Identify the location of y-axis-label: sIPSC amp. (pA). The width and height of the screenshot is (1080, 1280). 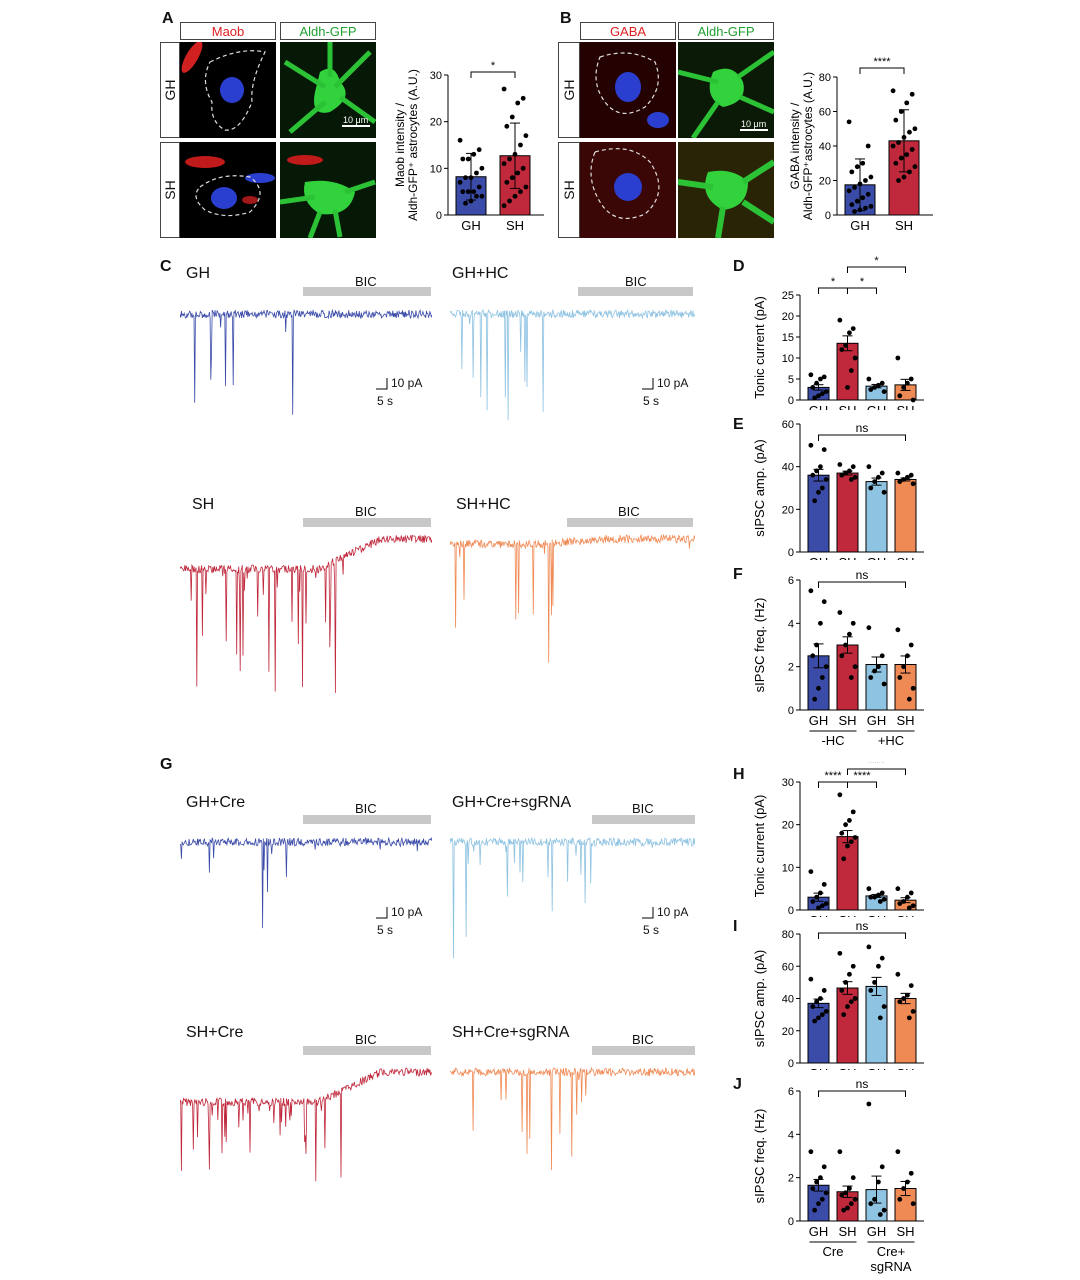
(759, 999).